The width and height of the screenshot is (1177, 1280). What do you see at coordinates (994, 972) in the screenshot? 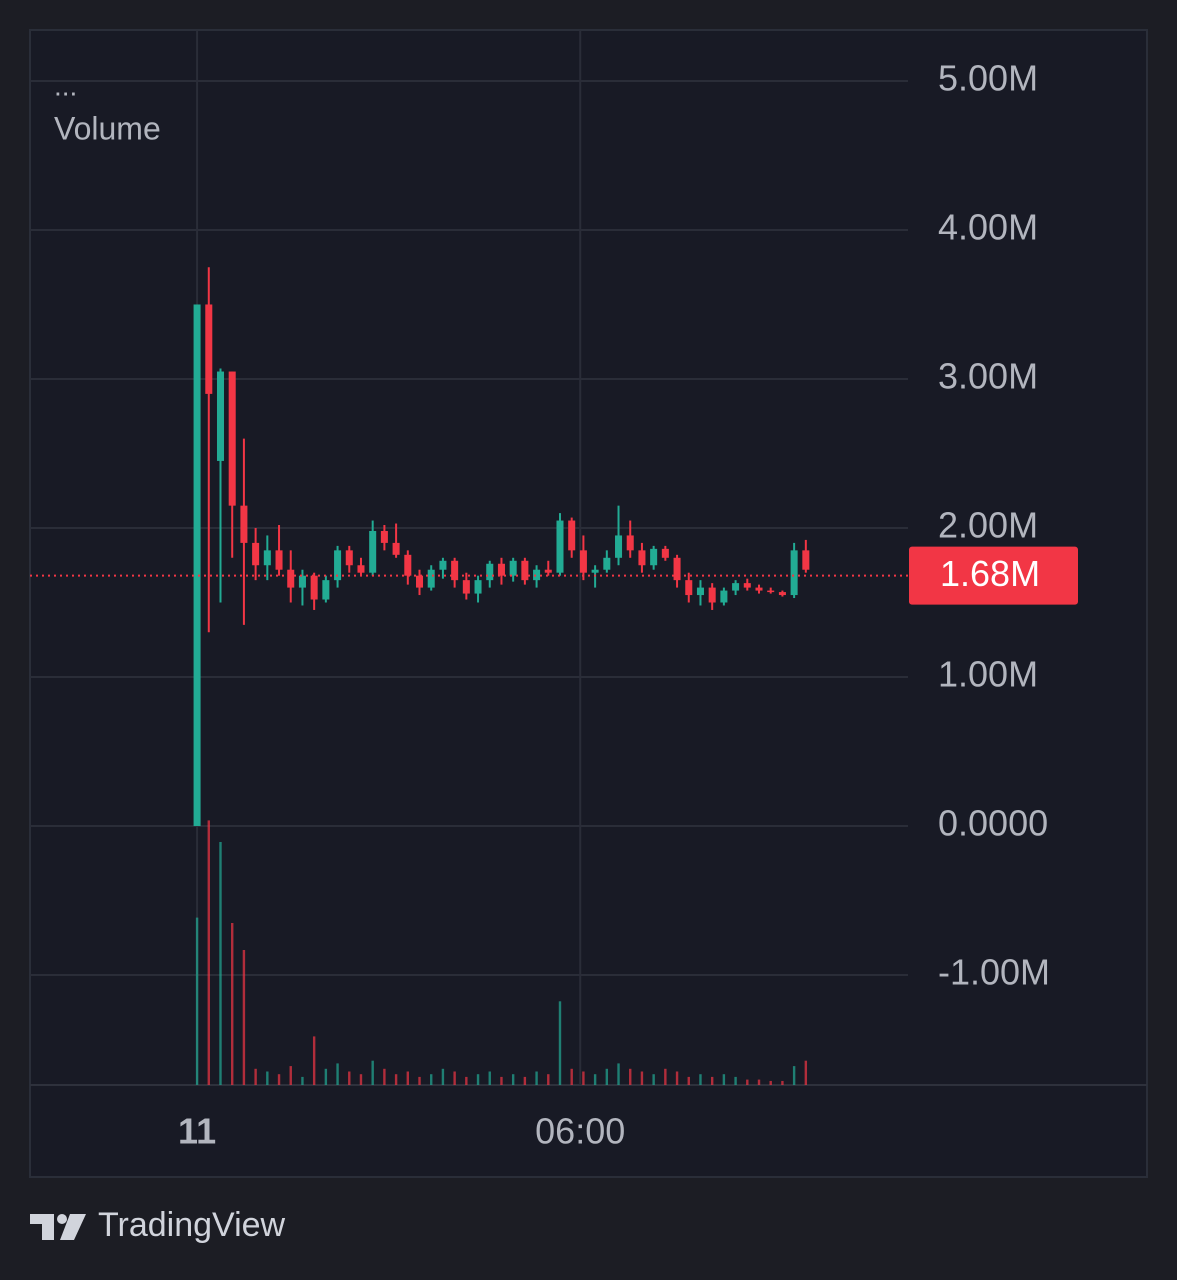
I see `y-tick-label: -1.00M` at bounding box center [994, 972].